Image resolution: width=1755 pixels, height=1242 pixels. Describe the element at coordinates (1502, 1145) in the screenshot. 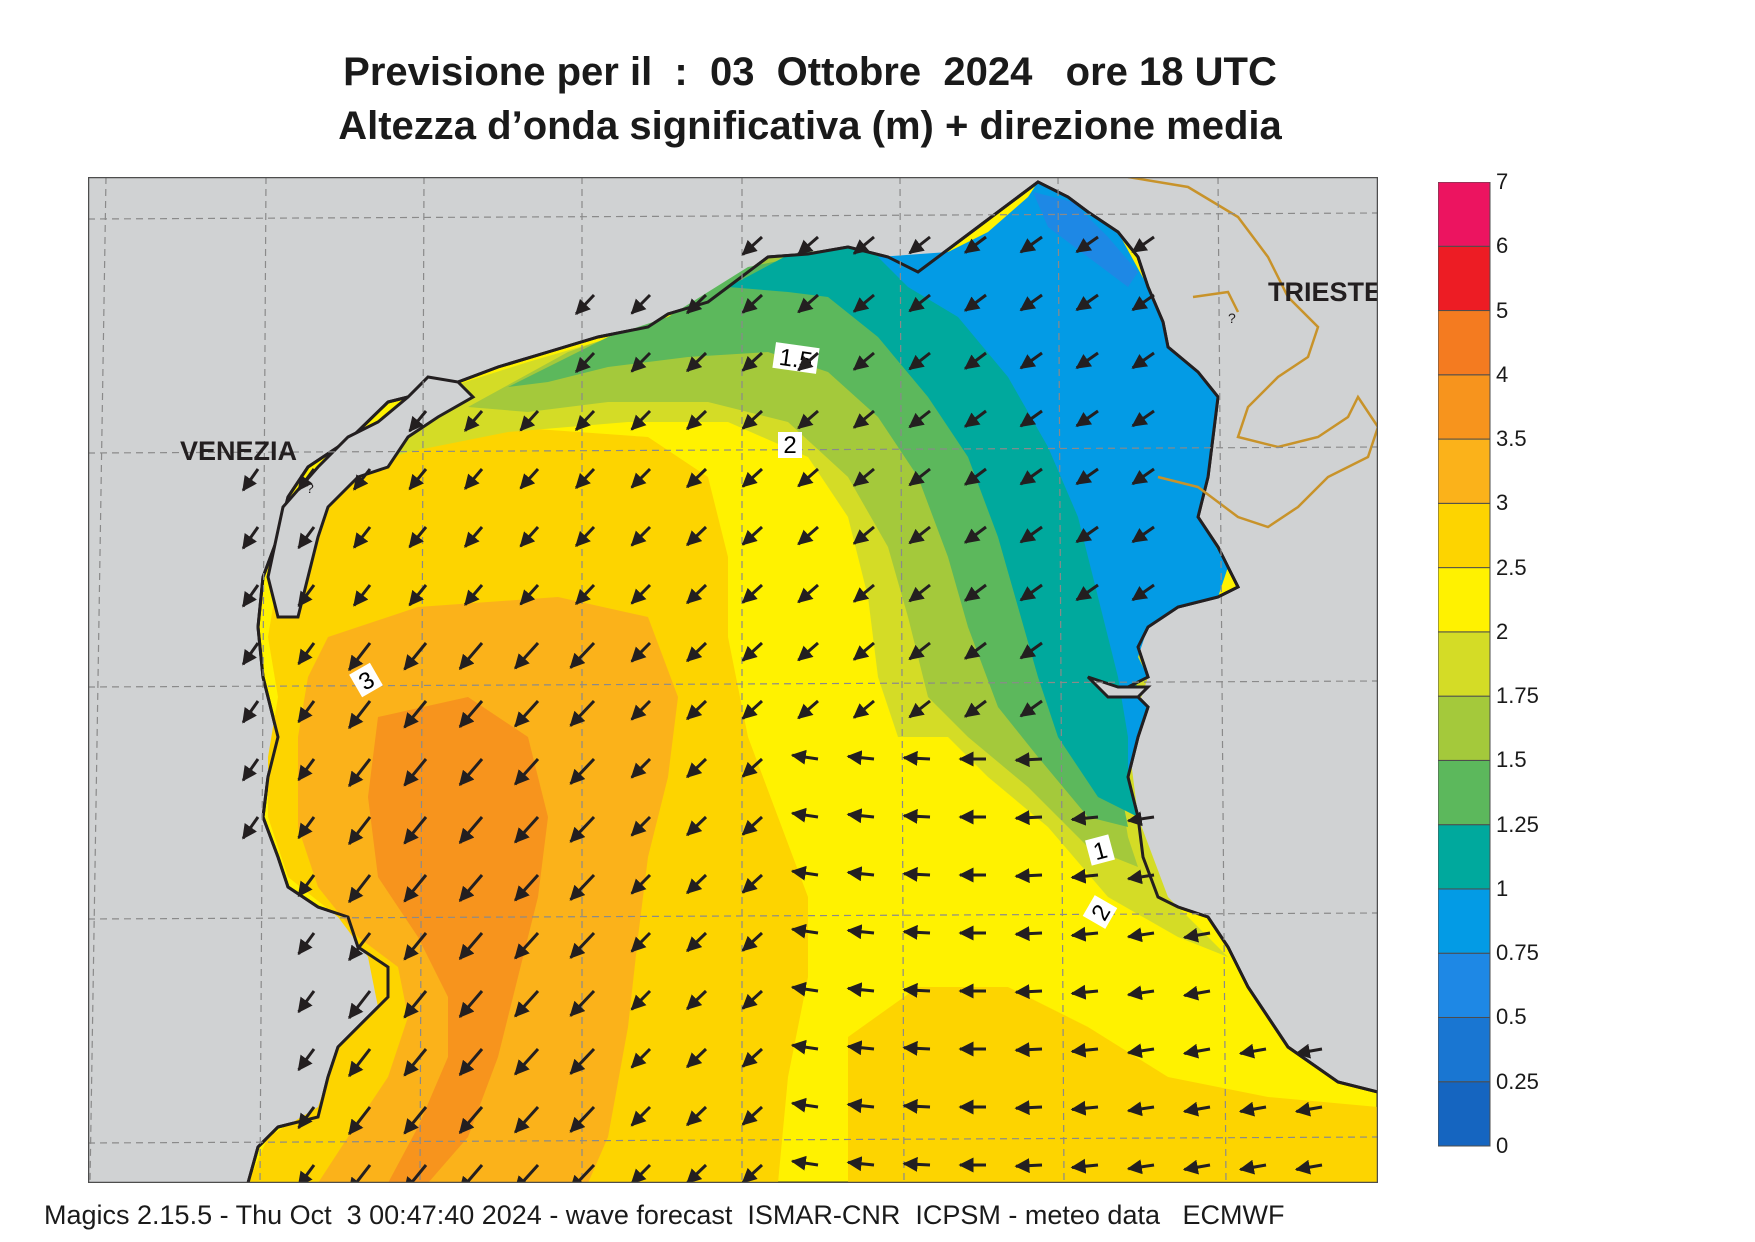

I see `colorbar-tick-label: 0` at that location.